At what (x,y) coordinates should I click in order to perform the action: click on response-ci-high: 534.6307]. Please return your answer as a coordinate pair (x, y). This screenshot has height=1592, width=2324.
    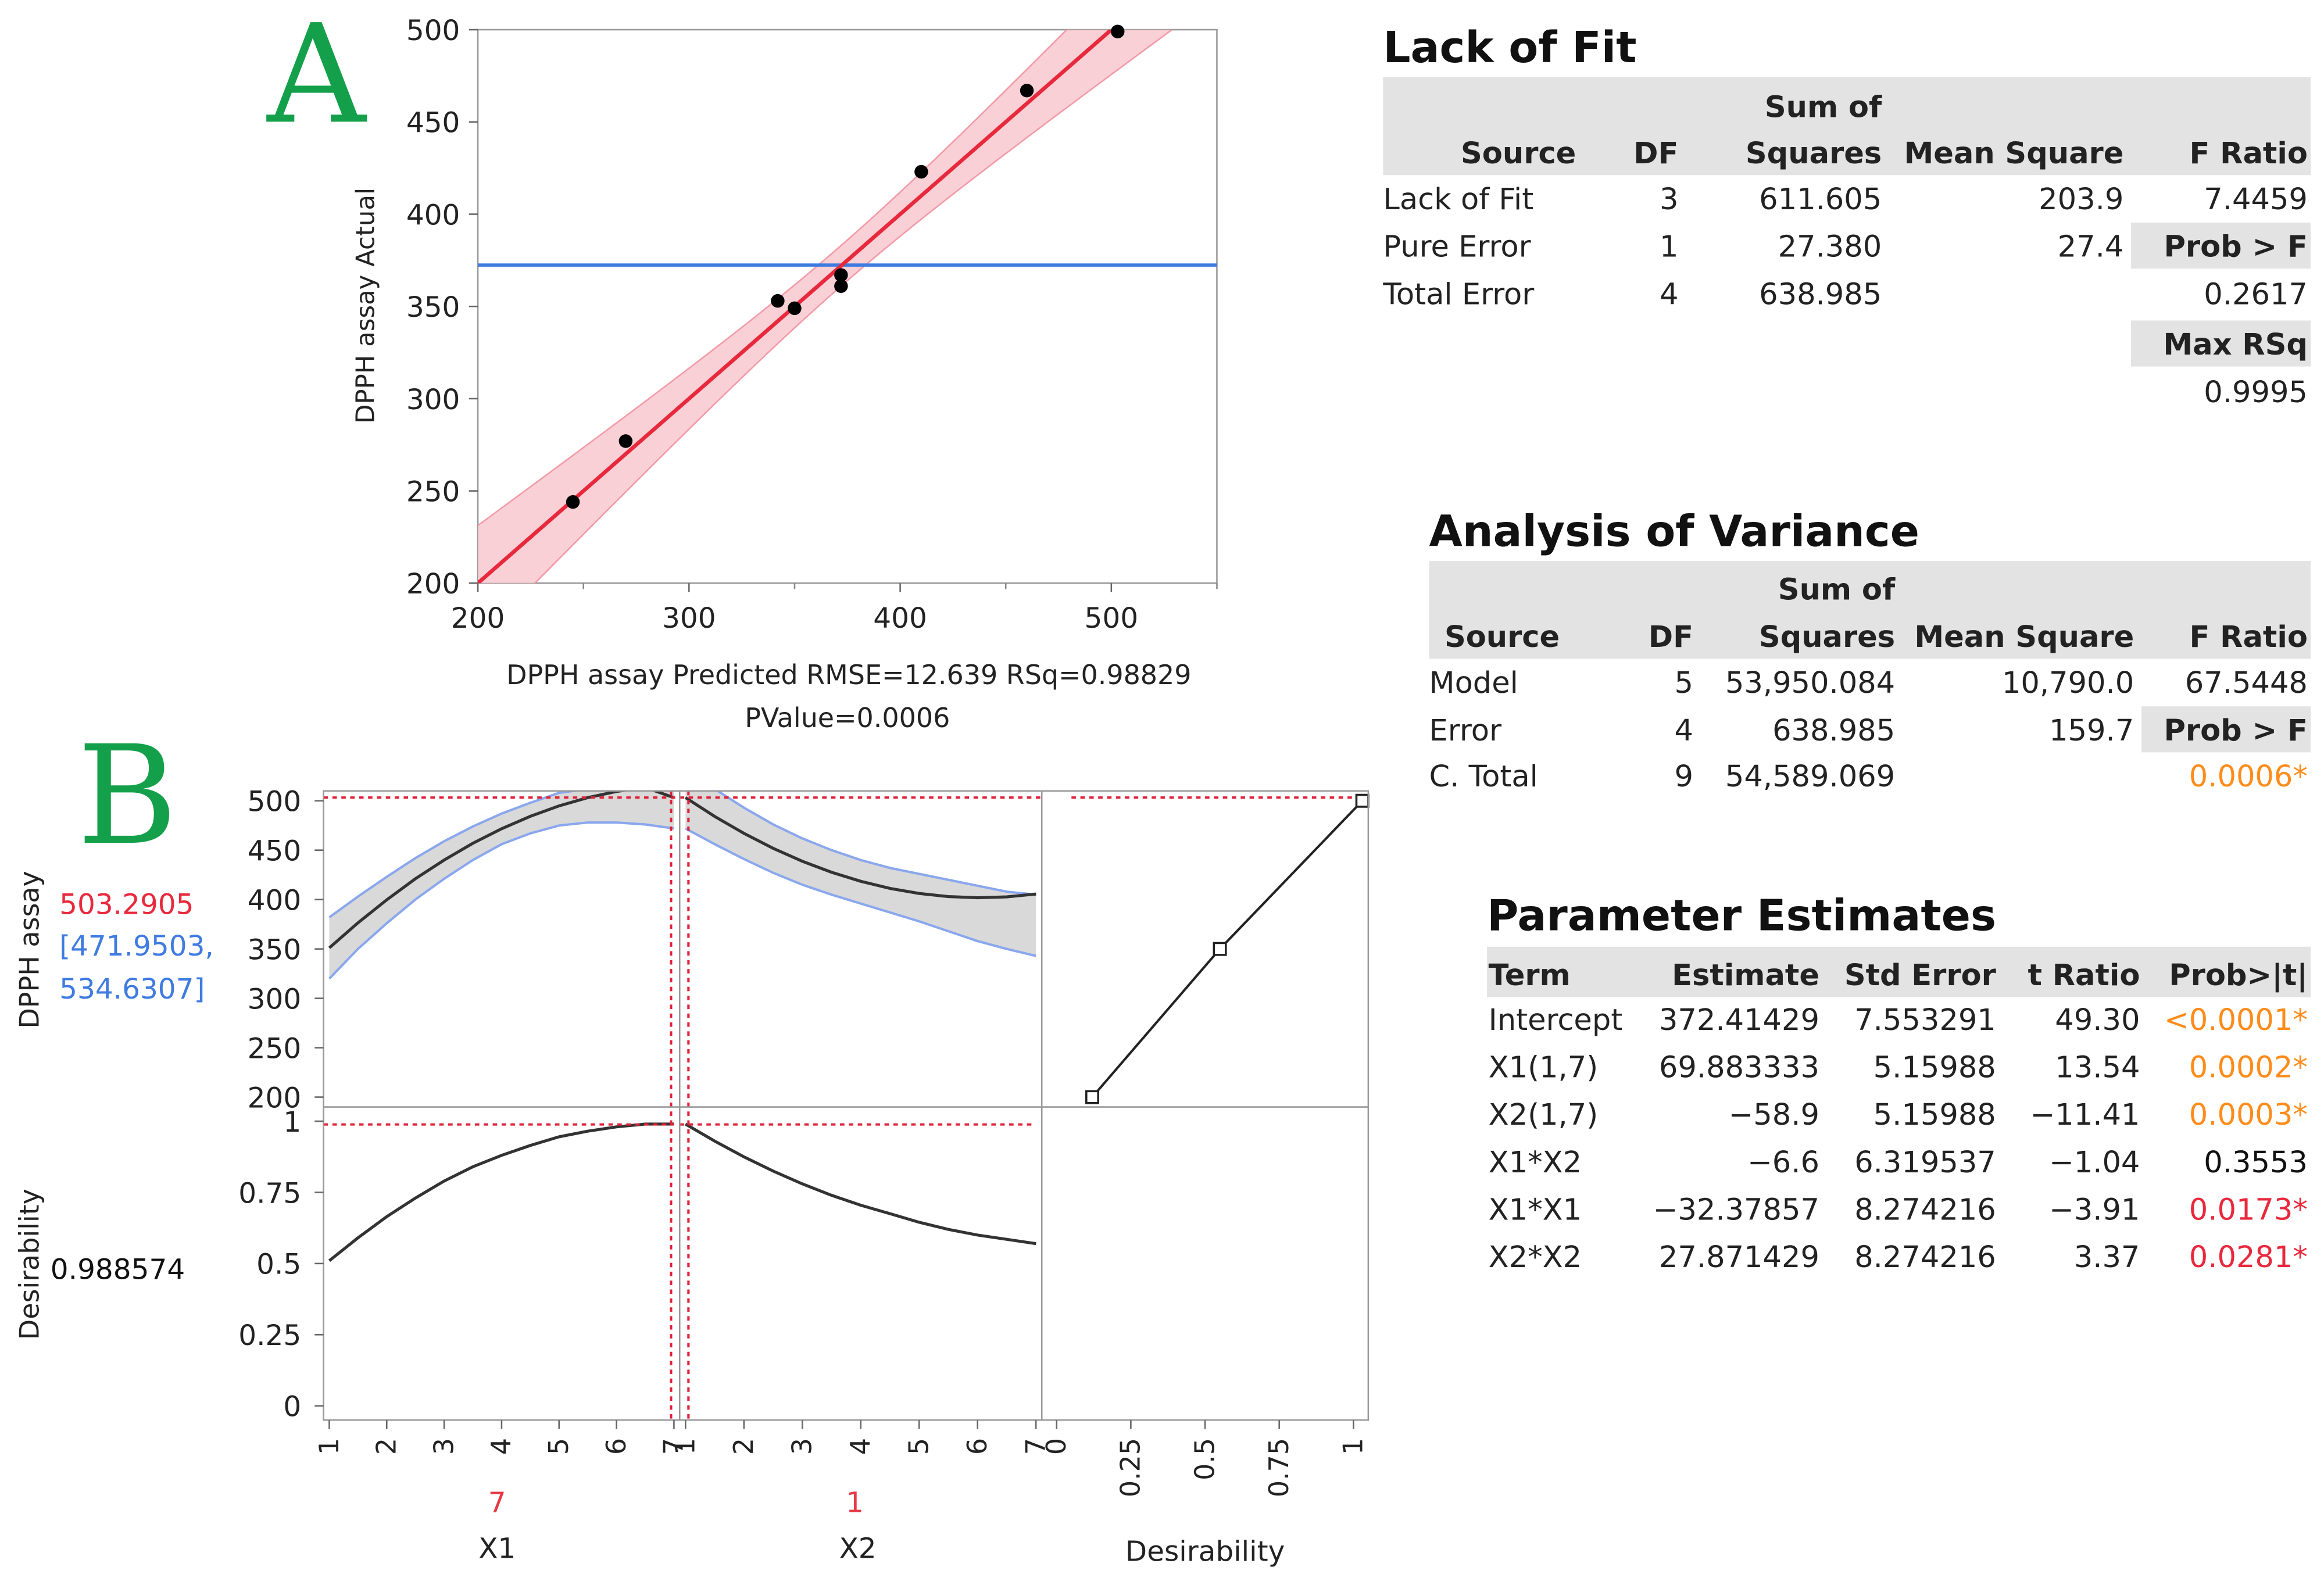
    Looking at the image, I should click on (132, 989).